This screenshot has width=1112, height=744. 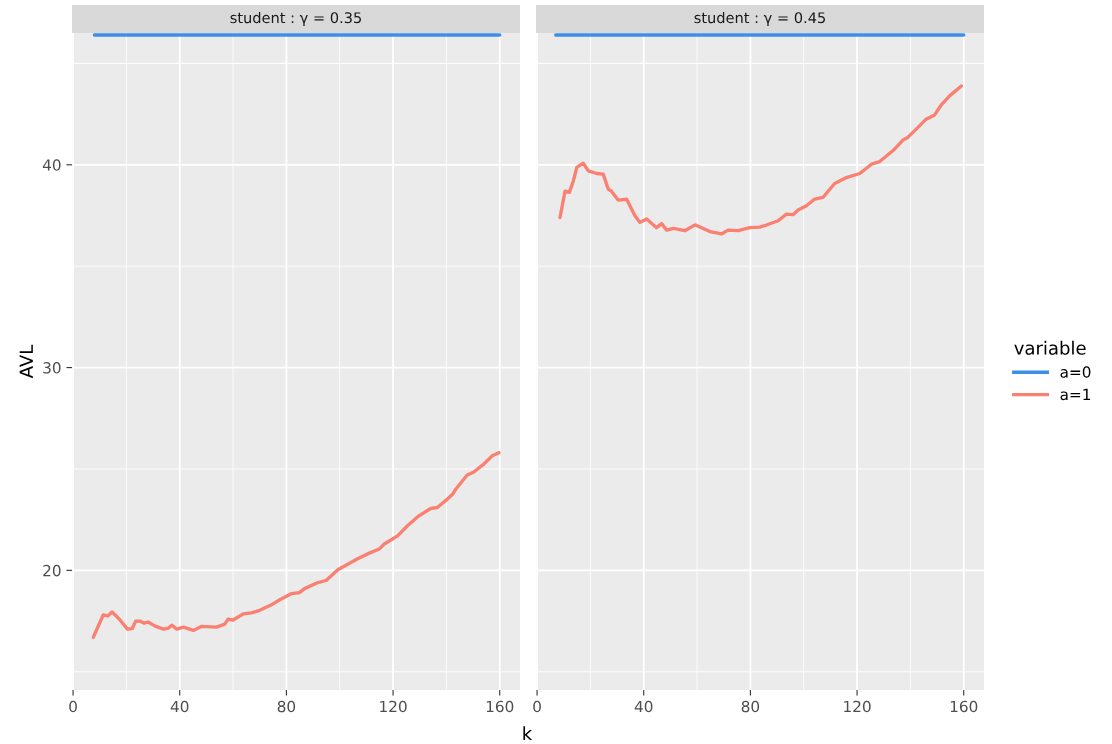 What do you see at coordinates (52, 570) in the screenshot?
I see `y-tick-label: 20` at bounding box center [52, 570].